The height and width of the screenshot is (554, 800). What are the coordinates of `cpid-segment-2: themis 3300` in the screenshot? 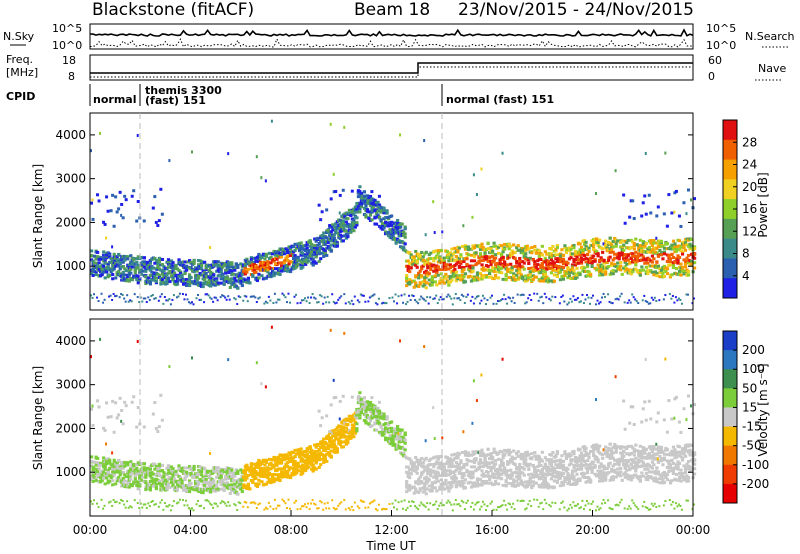 It's located at (183, 90).